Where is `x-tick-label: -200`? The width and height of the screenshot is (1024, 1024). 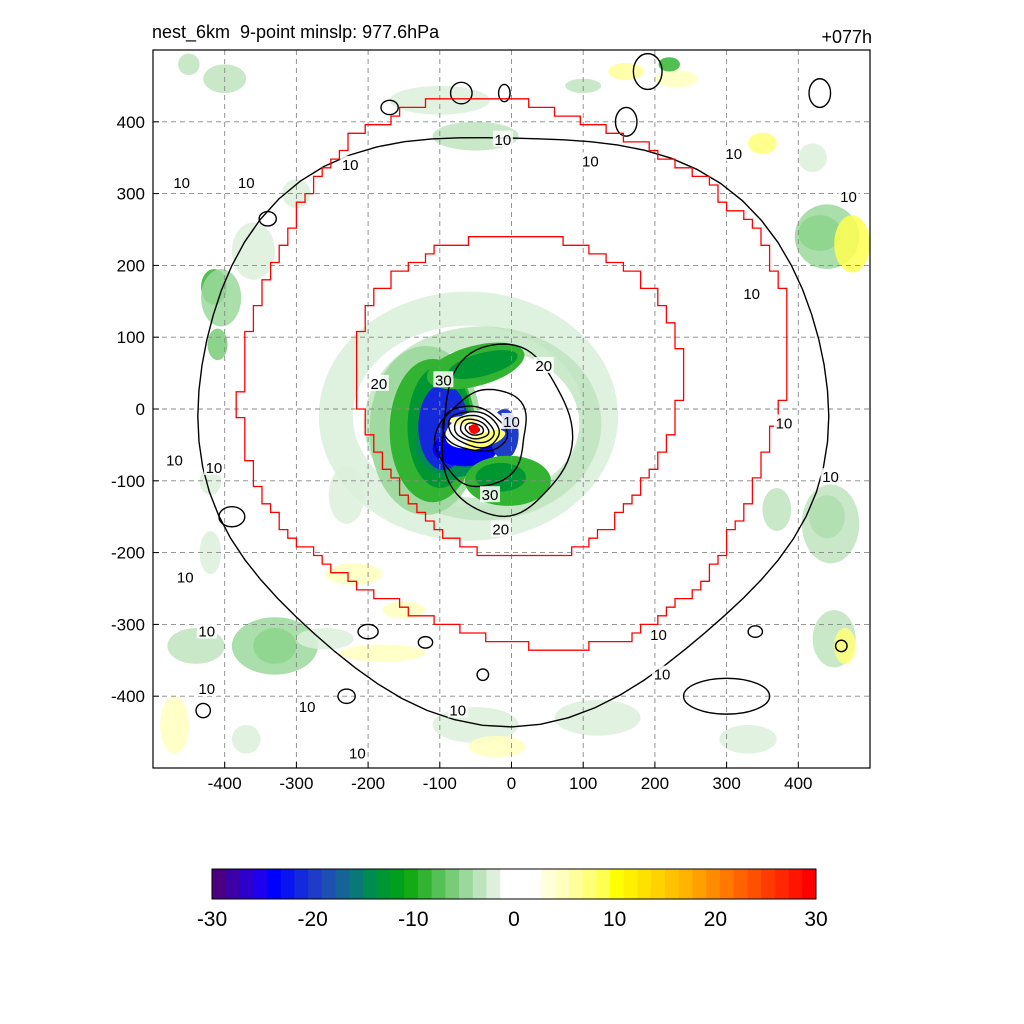 x-tick-label: -200 is located at coordinates (368, 783).